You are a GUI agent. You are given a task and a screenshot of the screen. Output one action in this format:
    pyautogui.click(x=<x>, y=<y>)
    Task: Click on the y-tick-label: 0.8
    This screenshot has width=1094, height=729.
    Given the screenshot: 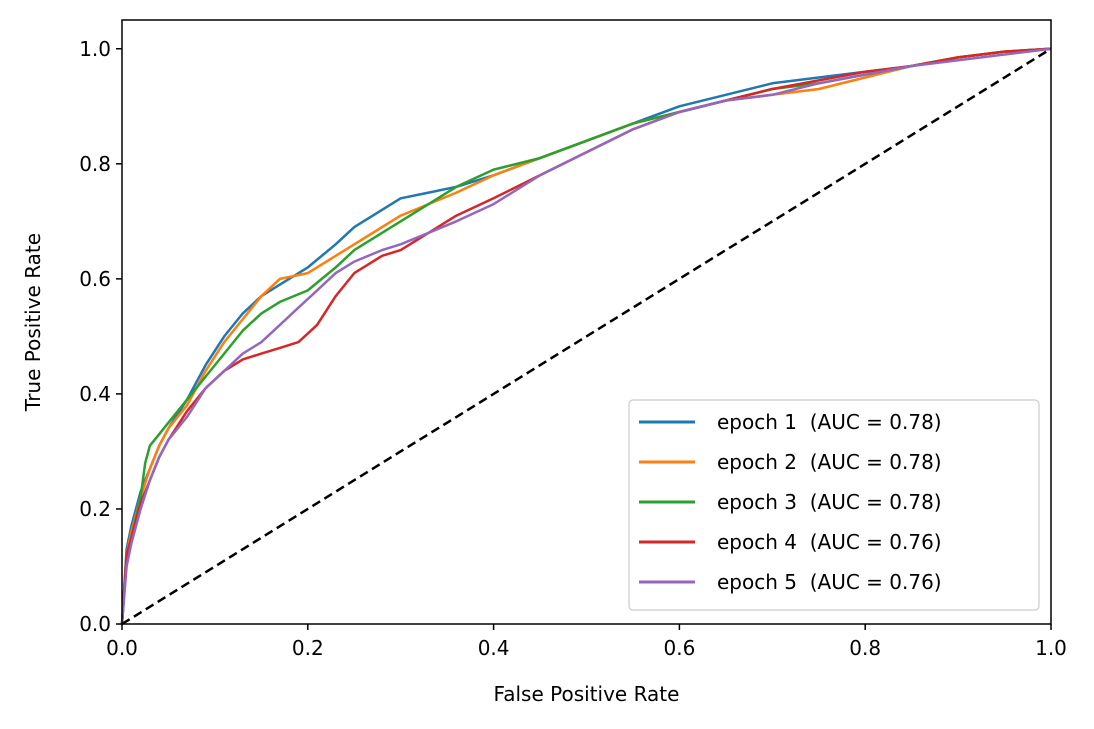 What is the action you would take?
    pyautogui.click(x=95, y=164)
    